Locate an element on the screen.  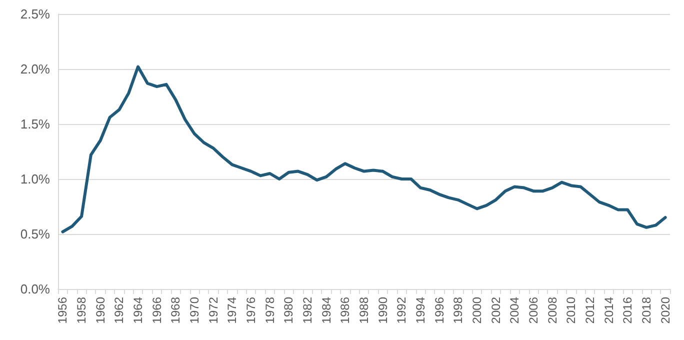
x-tick-label: 1978 is located at coordinates (269, 310).